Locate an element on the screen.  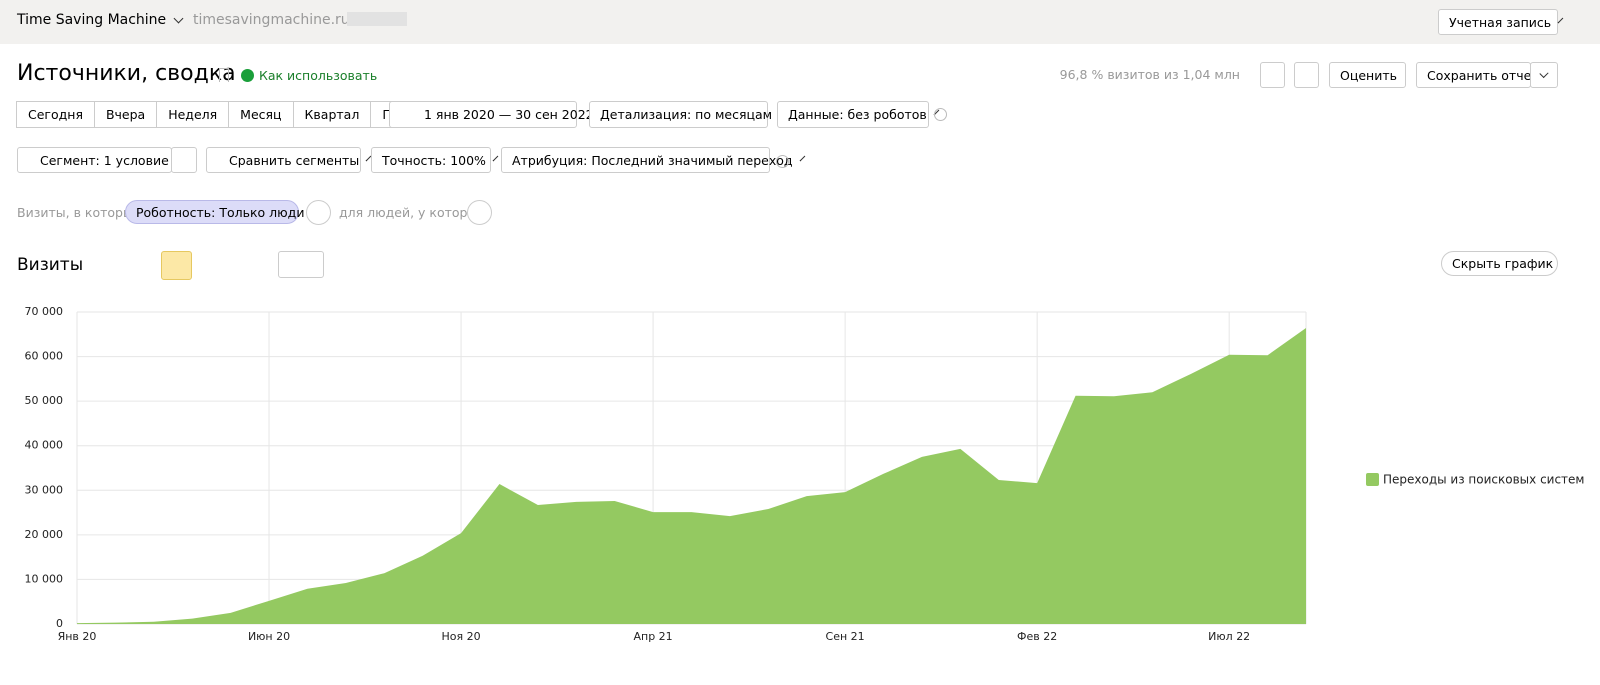
segment-clear is located at coordinates (184, 160).